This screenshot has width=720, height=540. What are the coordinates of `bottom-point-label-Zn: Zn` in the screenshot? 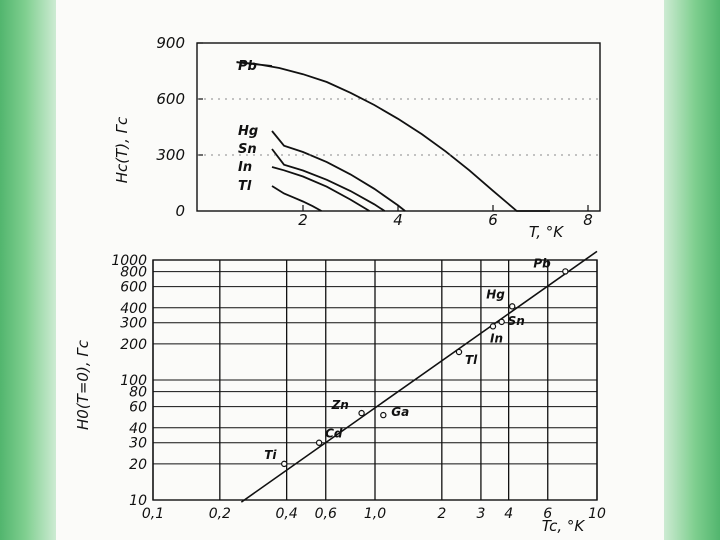 It's located at (340, 405).